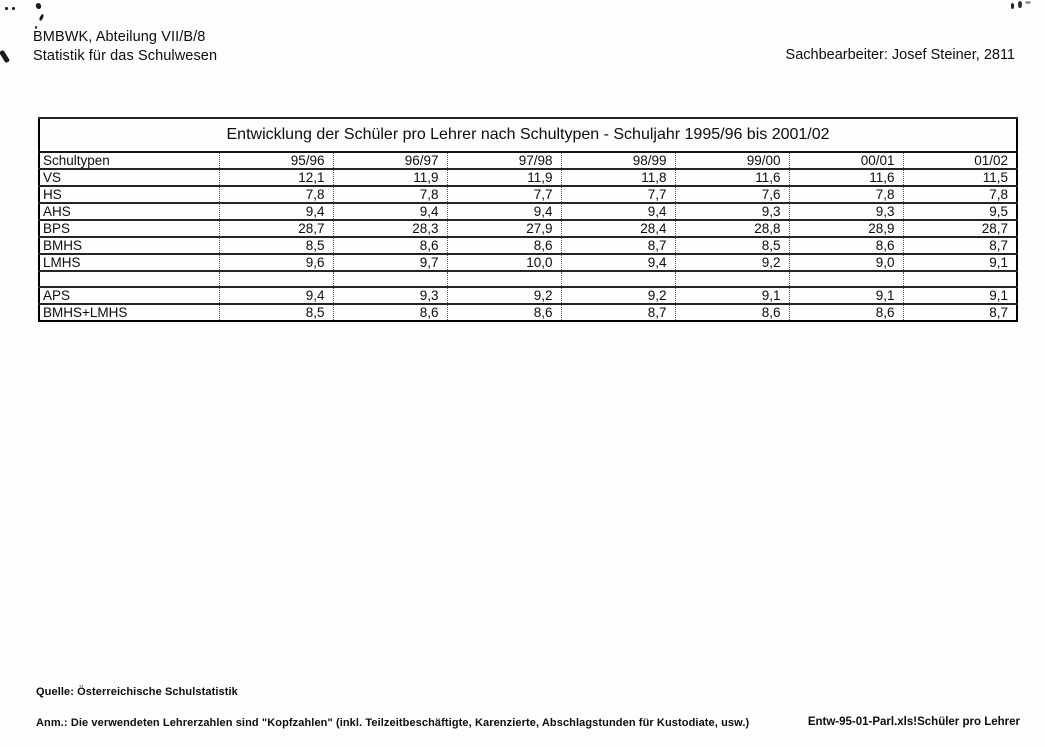 The width and height of the screenshot is (1045, 747). What do you see at coordinates (960, 211) in the screenshot?
I see `cell-value: 9,5` at bounding box center [960, 211].